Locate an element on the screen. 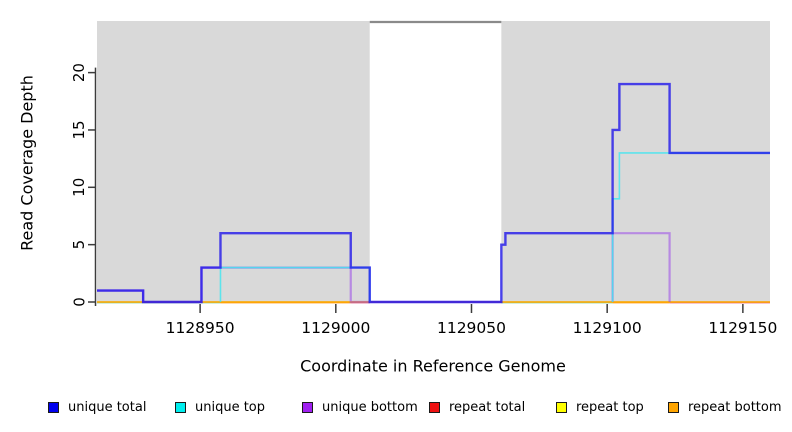 The height and width of the screenshot is (432, 792). legend-item-unique-top: unique top is located at coordinates (220, 407).